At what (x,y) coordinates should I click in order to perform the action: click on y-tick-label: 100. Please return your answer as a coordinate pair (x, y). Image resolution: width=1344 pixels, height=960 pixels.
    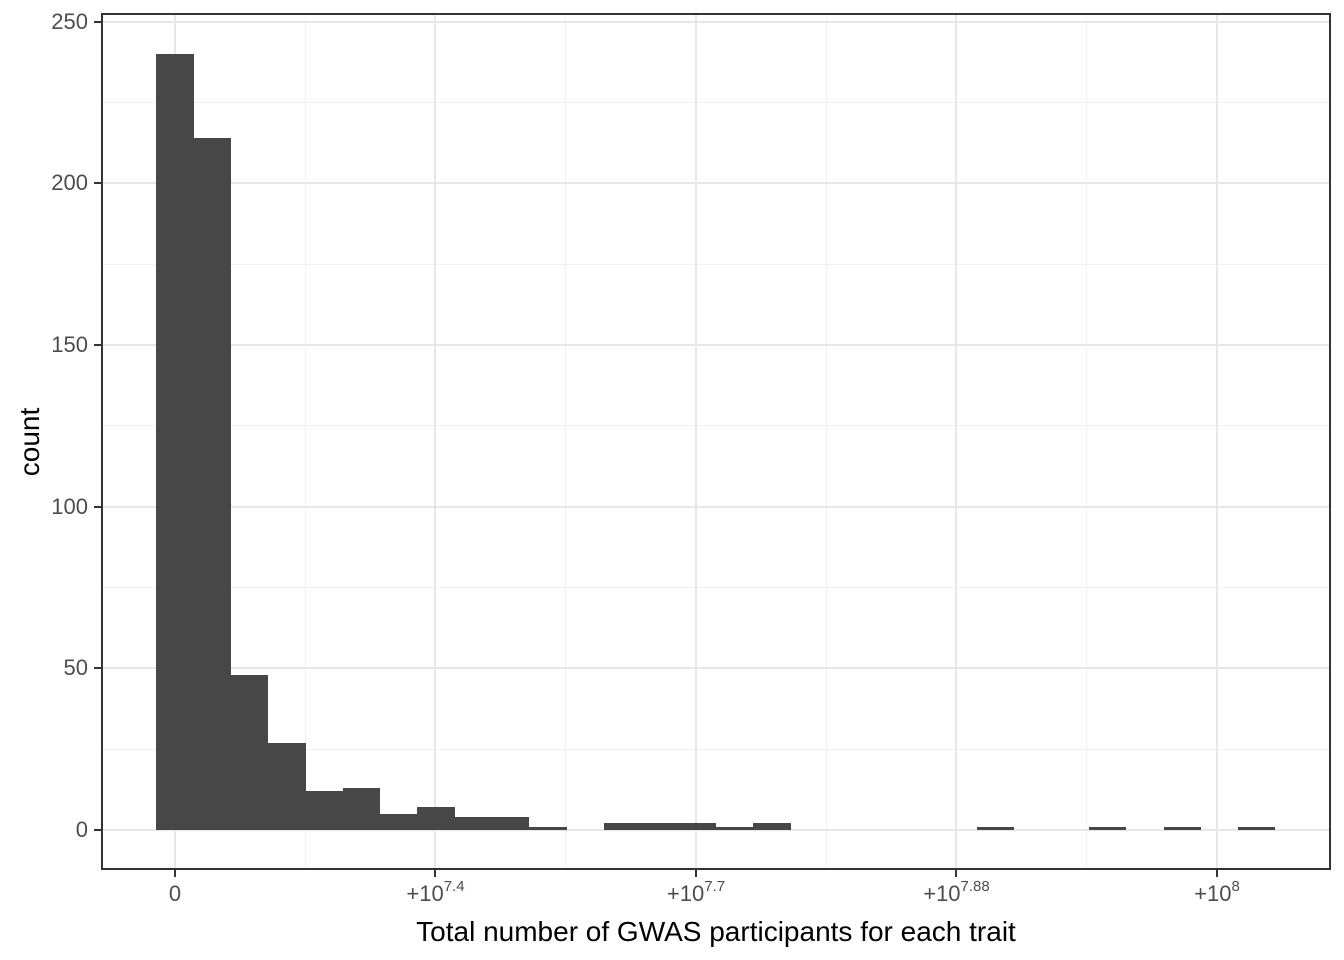
    Looking at the image, I should click on (69, 506).